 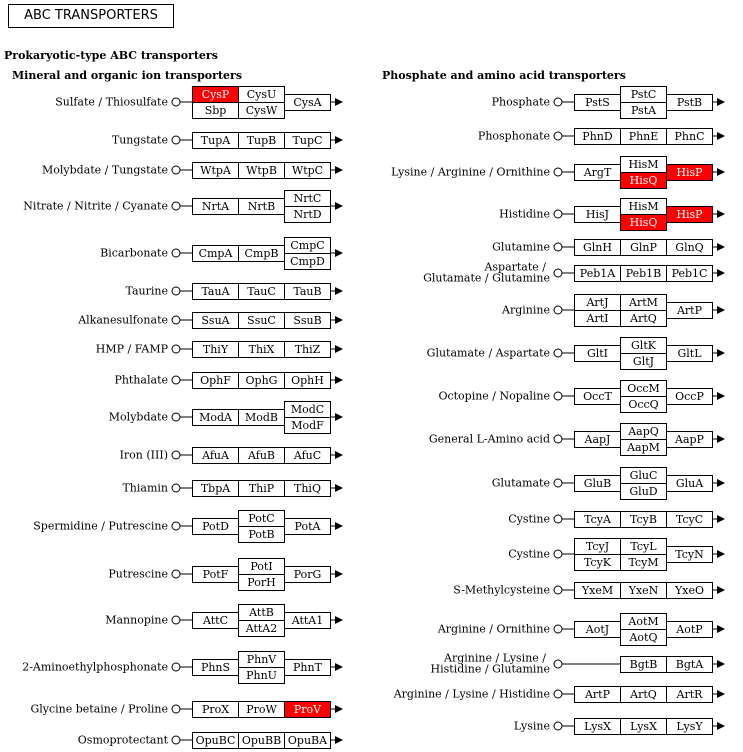 What do you see at coordinates (215, 455) in the screenshot?
I see `gene-box: AfuA` at bounding box center [215, 455].